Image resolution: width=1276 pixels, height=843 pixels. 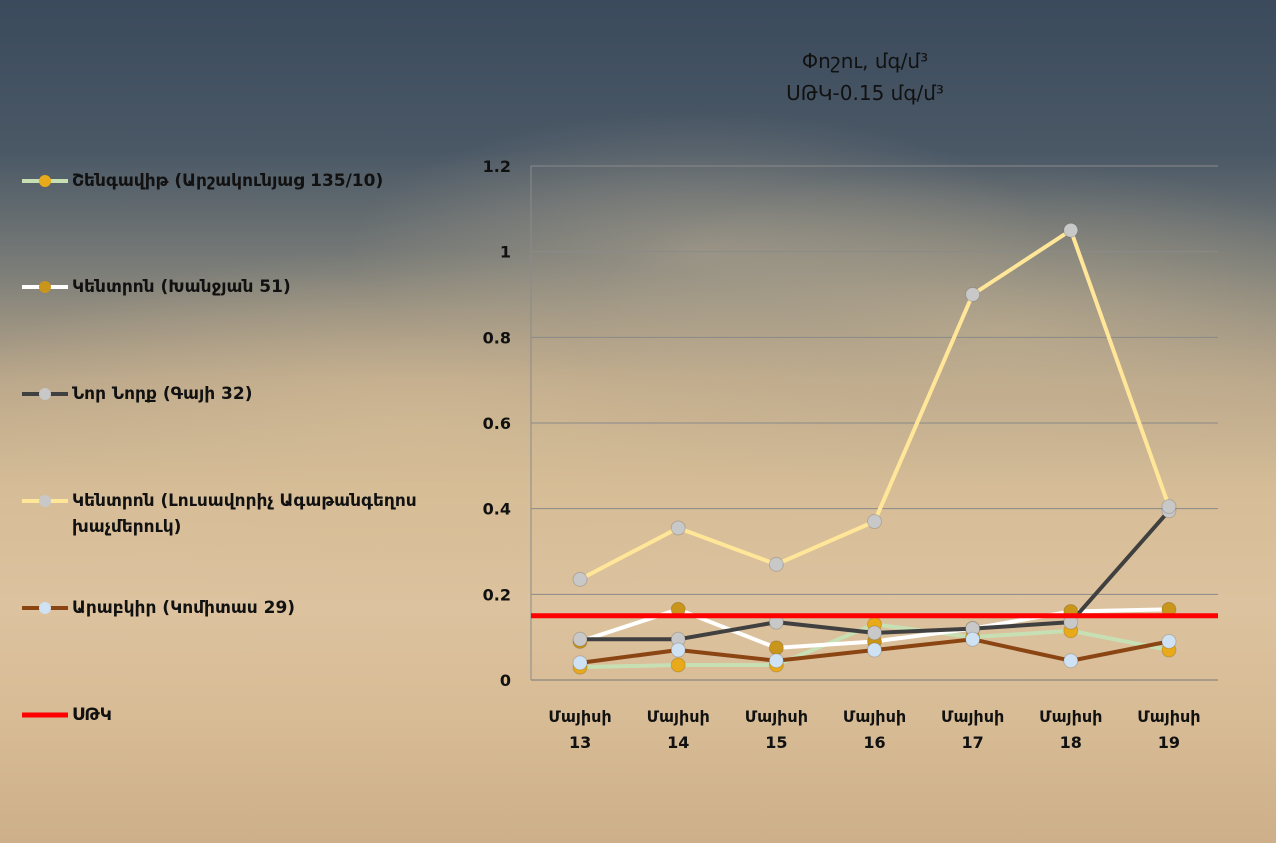 I want to click on y-tick-label: 0.4, so click(x=497, y=509).